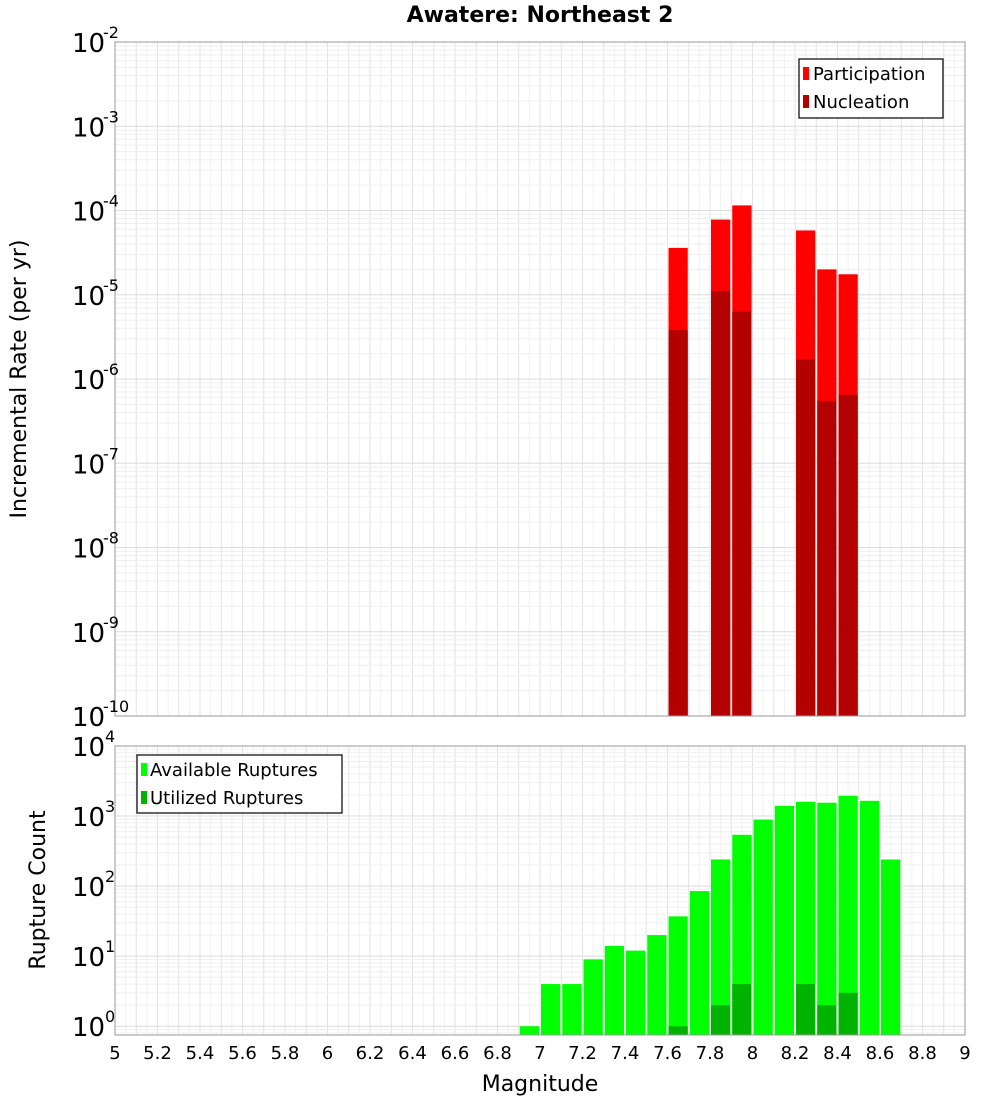  I want to click on svg-text: -5, so click(111, 285).